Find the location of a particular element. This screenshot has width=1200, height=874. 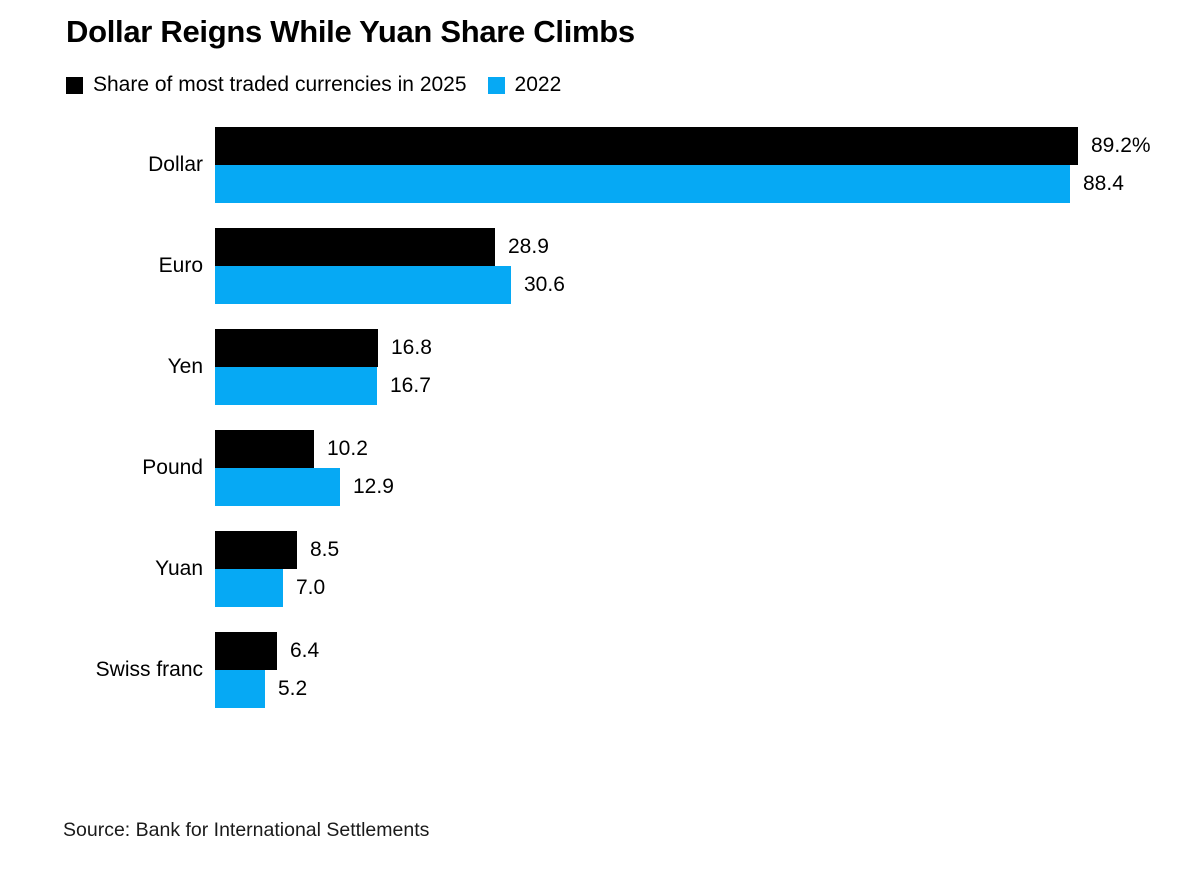

bar-line: 10.2 is located at coordinates (304, 449).